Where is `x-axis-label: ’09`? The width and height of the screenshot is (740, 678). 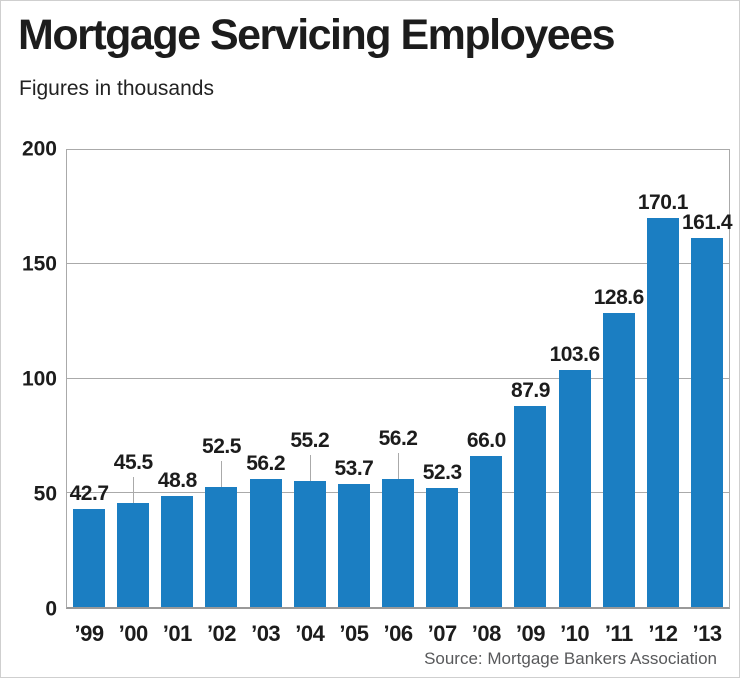
x-axis-label: ’09 is located at coordinates (530, 633).